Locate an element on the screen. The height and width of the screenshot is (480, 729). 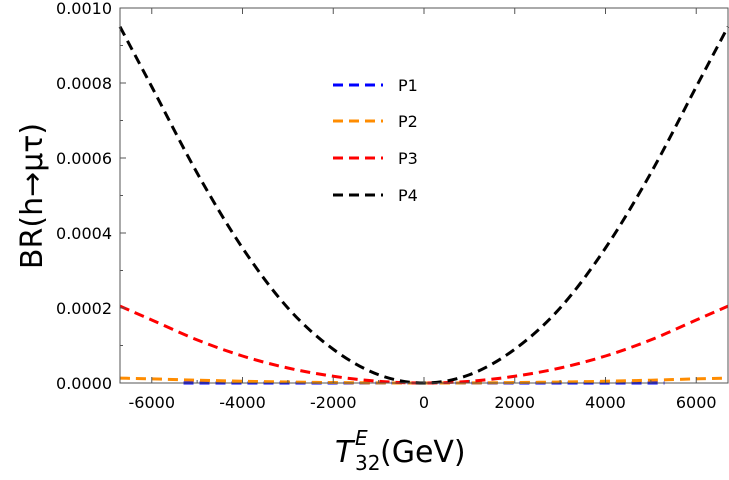
y-tick-label: 0.0002 is located at coordinates (84, 308).